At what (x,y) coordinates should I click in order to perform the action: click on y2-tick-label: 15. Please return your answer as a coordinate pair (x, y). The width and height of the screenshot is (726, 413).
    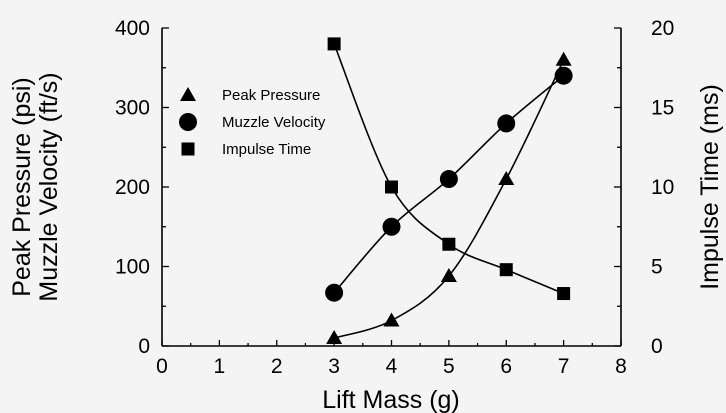
    Looking at the image, I should click on (662, 108).